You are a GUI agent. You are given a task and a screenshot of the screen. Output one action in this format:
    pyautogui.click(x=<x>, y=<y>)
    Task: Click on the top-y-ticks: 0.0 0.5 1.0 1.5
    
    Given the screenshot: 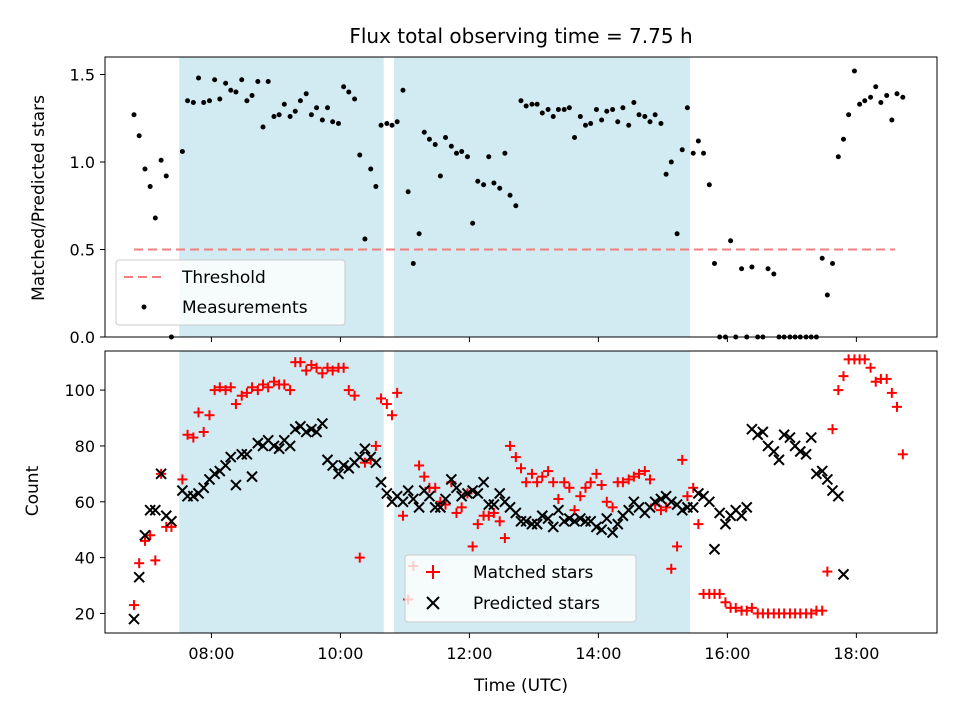 What is the action you would take?
    pyautogui.click(x=87, y=206)
    